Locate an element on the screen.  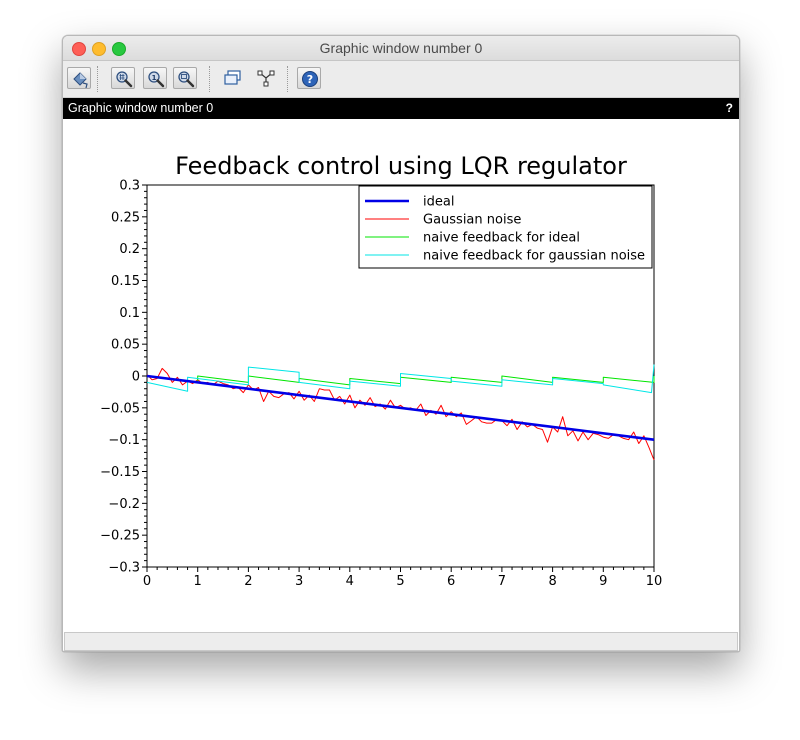
datatip-edit-icon is located at coordinates (266, 78).